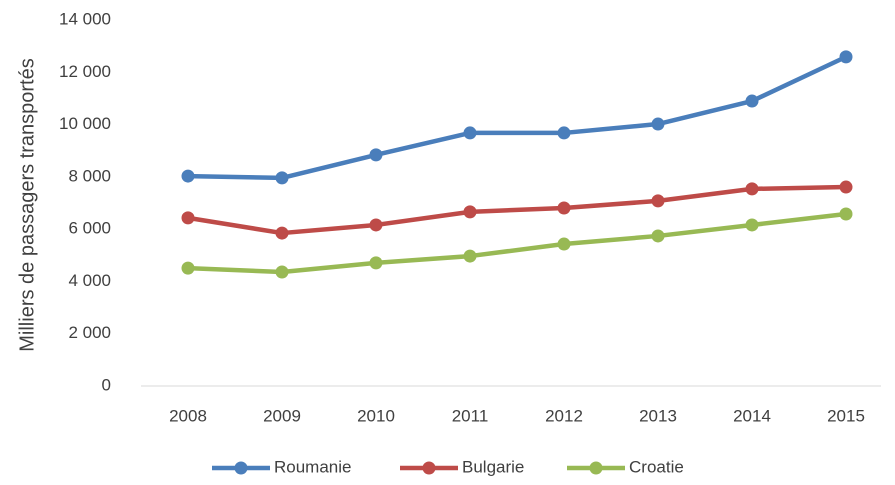 This screenshot has height=485, width=895. Describe the element at coordinates (85, 123) in the screenshot. I see `y-tick-label: 10 000` at that location.